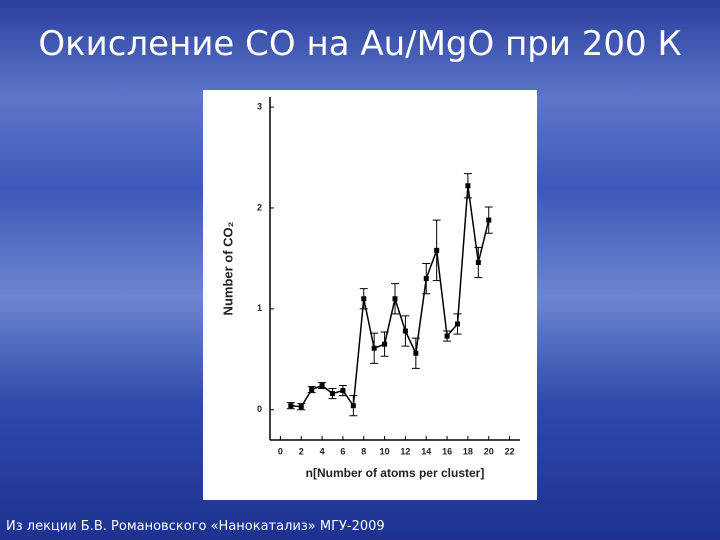  What do you see at coordinates (259, 106) in the screenshot?
I see `y-tick-label: 3` at bounding box center [259, 106].